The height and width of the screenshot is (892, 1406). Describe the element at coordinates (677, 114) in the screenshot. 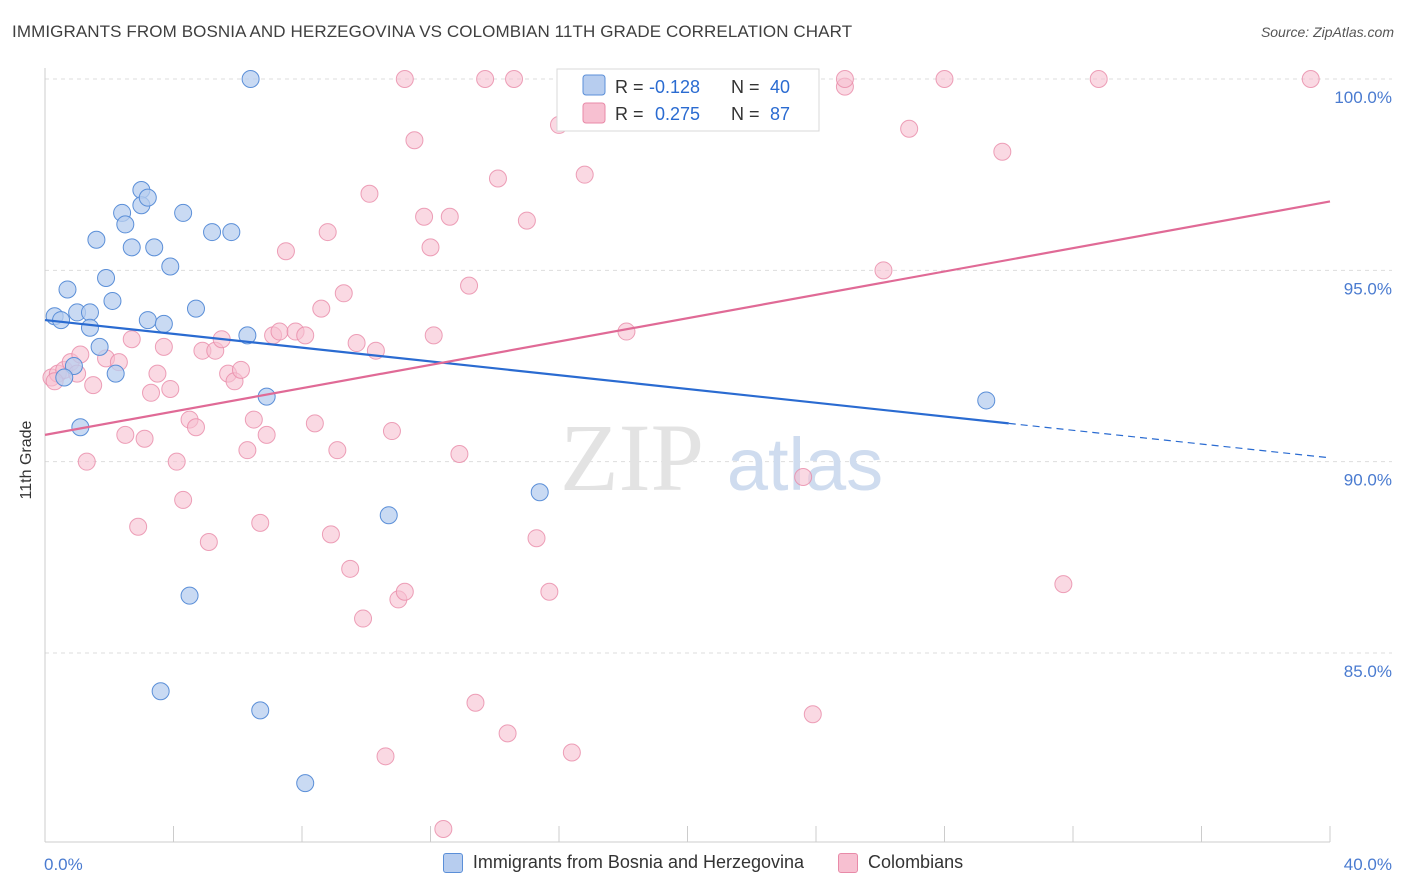

I see `legend-r-value-2: 0.275` at that location.